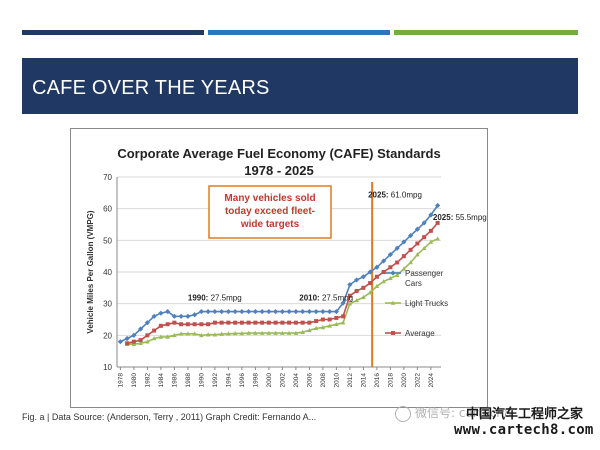 The height and width of the screenshot is (450, 600). Describe the element at coordinates (417, 380) in the screenshot. I see `x-tick-label: 2022` at that location.